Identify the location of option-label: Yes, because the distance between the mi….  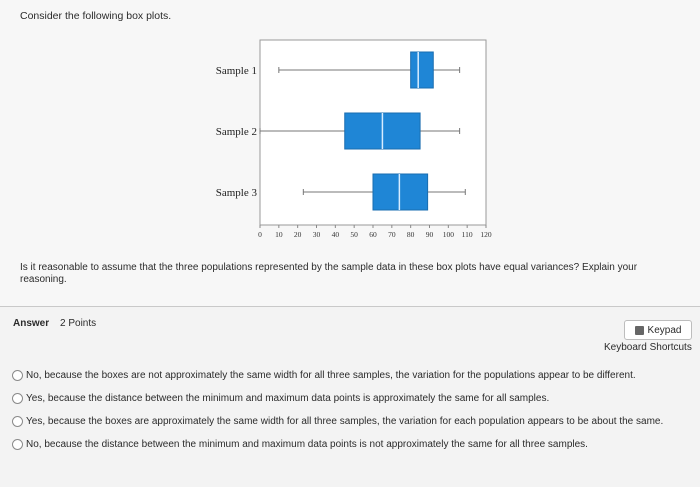
(288, 398).